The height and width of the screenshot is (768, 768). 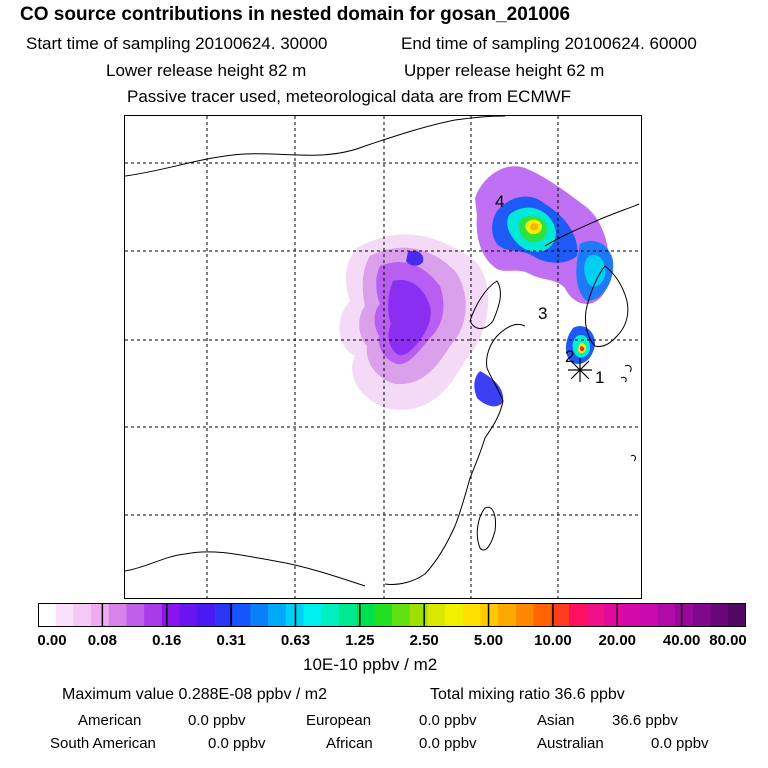 I want to click on colorbar-tick-label: 20.00, so click(x=617, y=640).